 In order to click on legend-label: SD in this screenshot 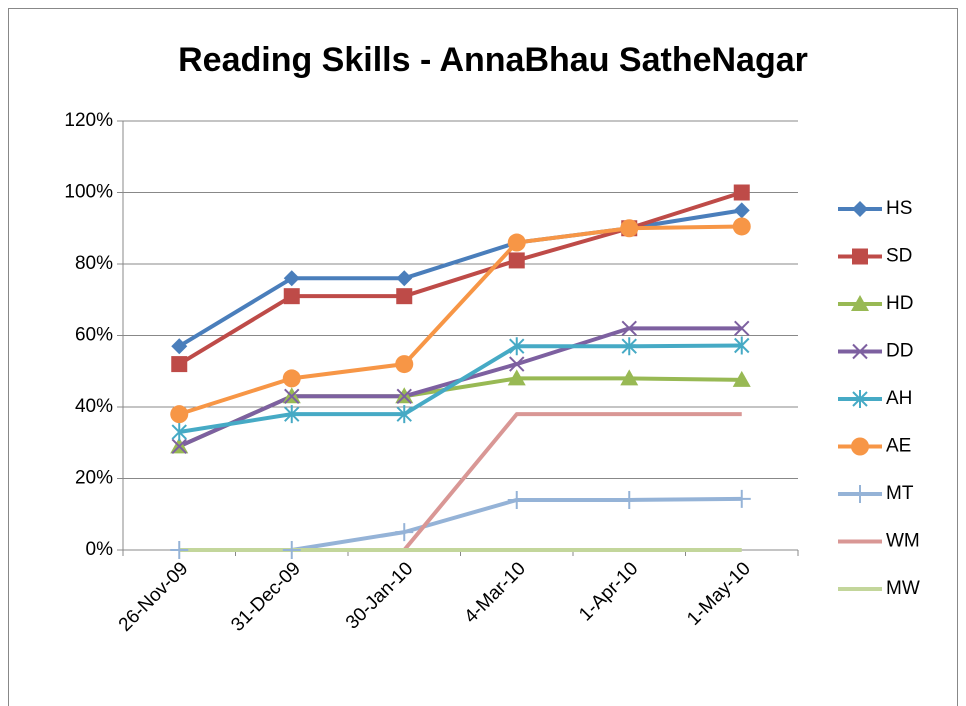, I will do `click(899, 256)`.